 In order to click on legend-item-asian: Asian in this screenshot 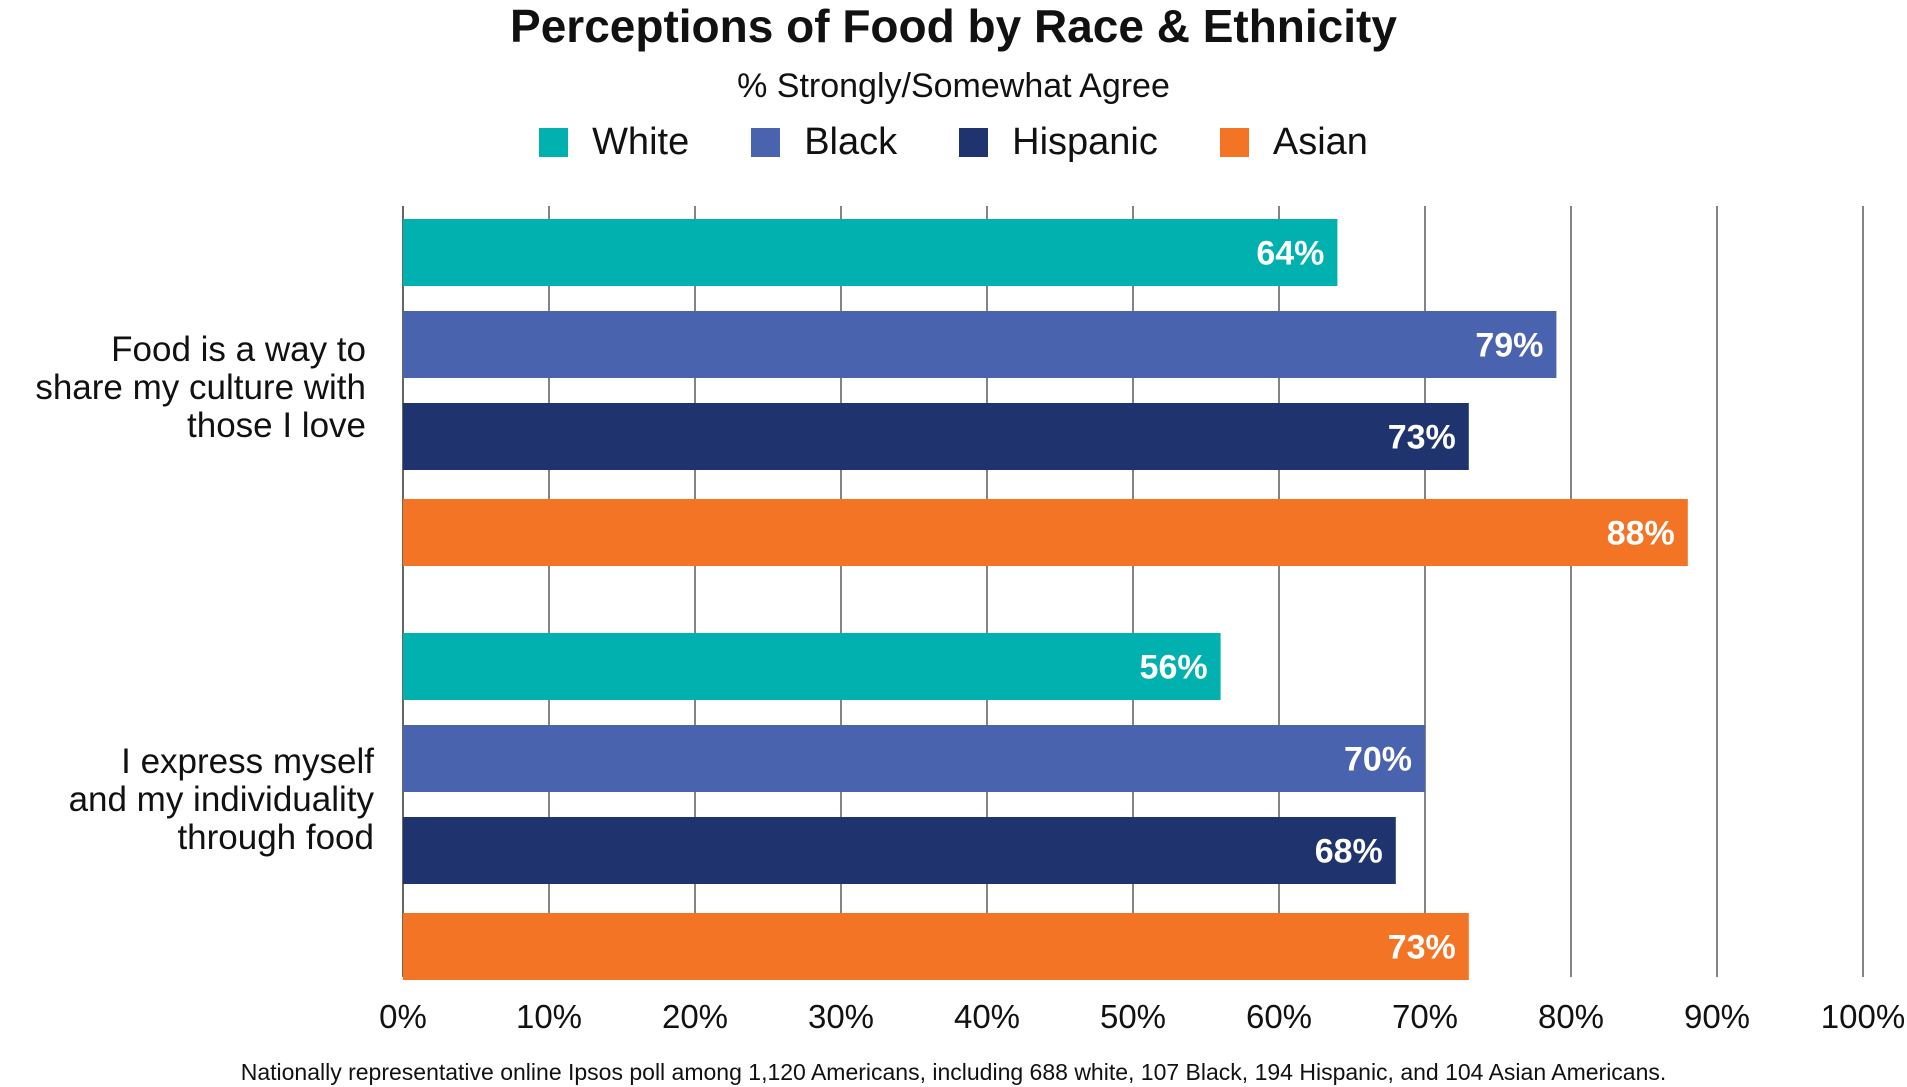, I will do `click(1293, 142)`.